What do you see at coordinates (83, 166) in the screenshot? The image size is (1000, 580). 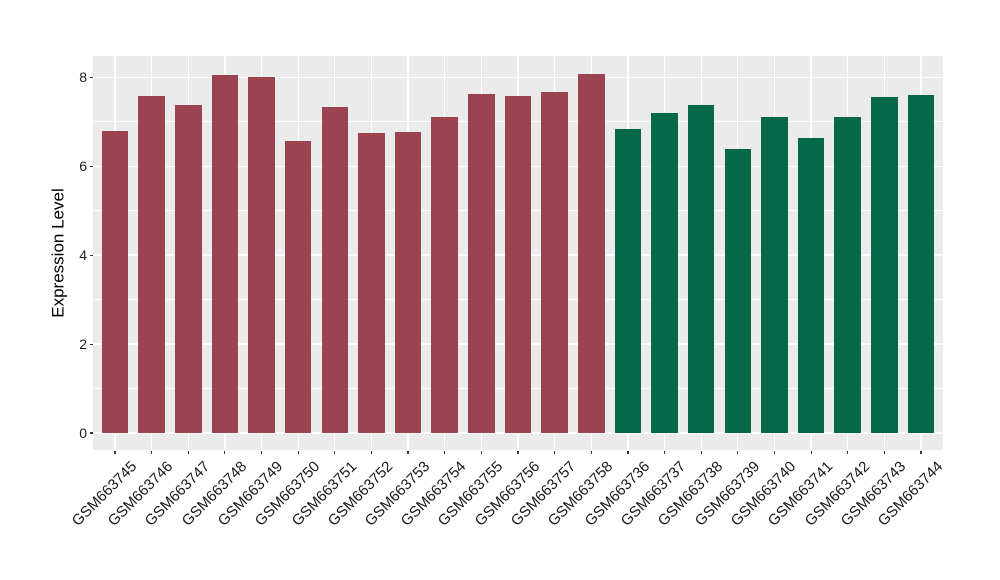 I see `y-tick-label: 6` at bounding box center [83, 166].